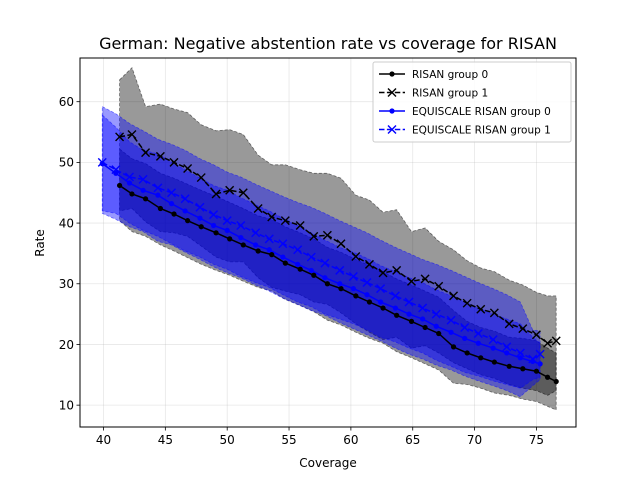 The height and width of the screenshot is (484, 640). I want to click on x-tick-label: 75, so click(536, 440).